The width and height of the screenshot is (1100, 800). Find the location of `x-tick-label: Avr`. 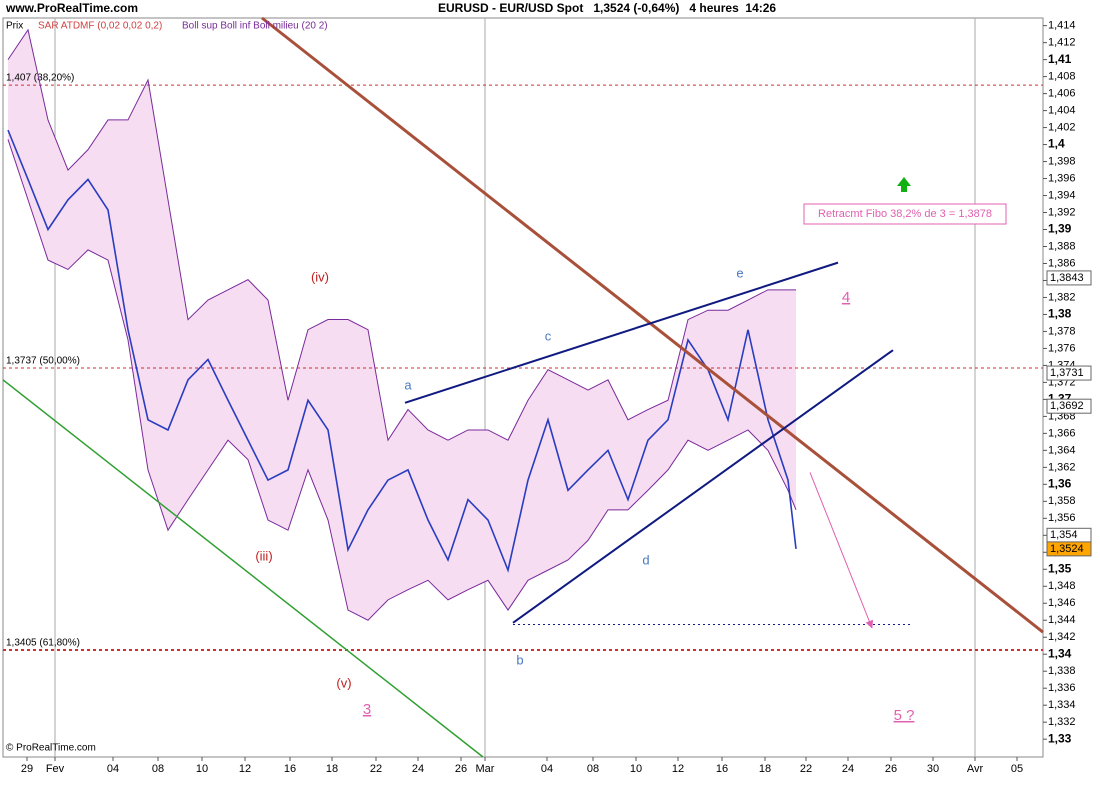

x-tick-label: Avr is located at coordinates (975, 769).